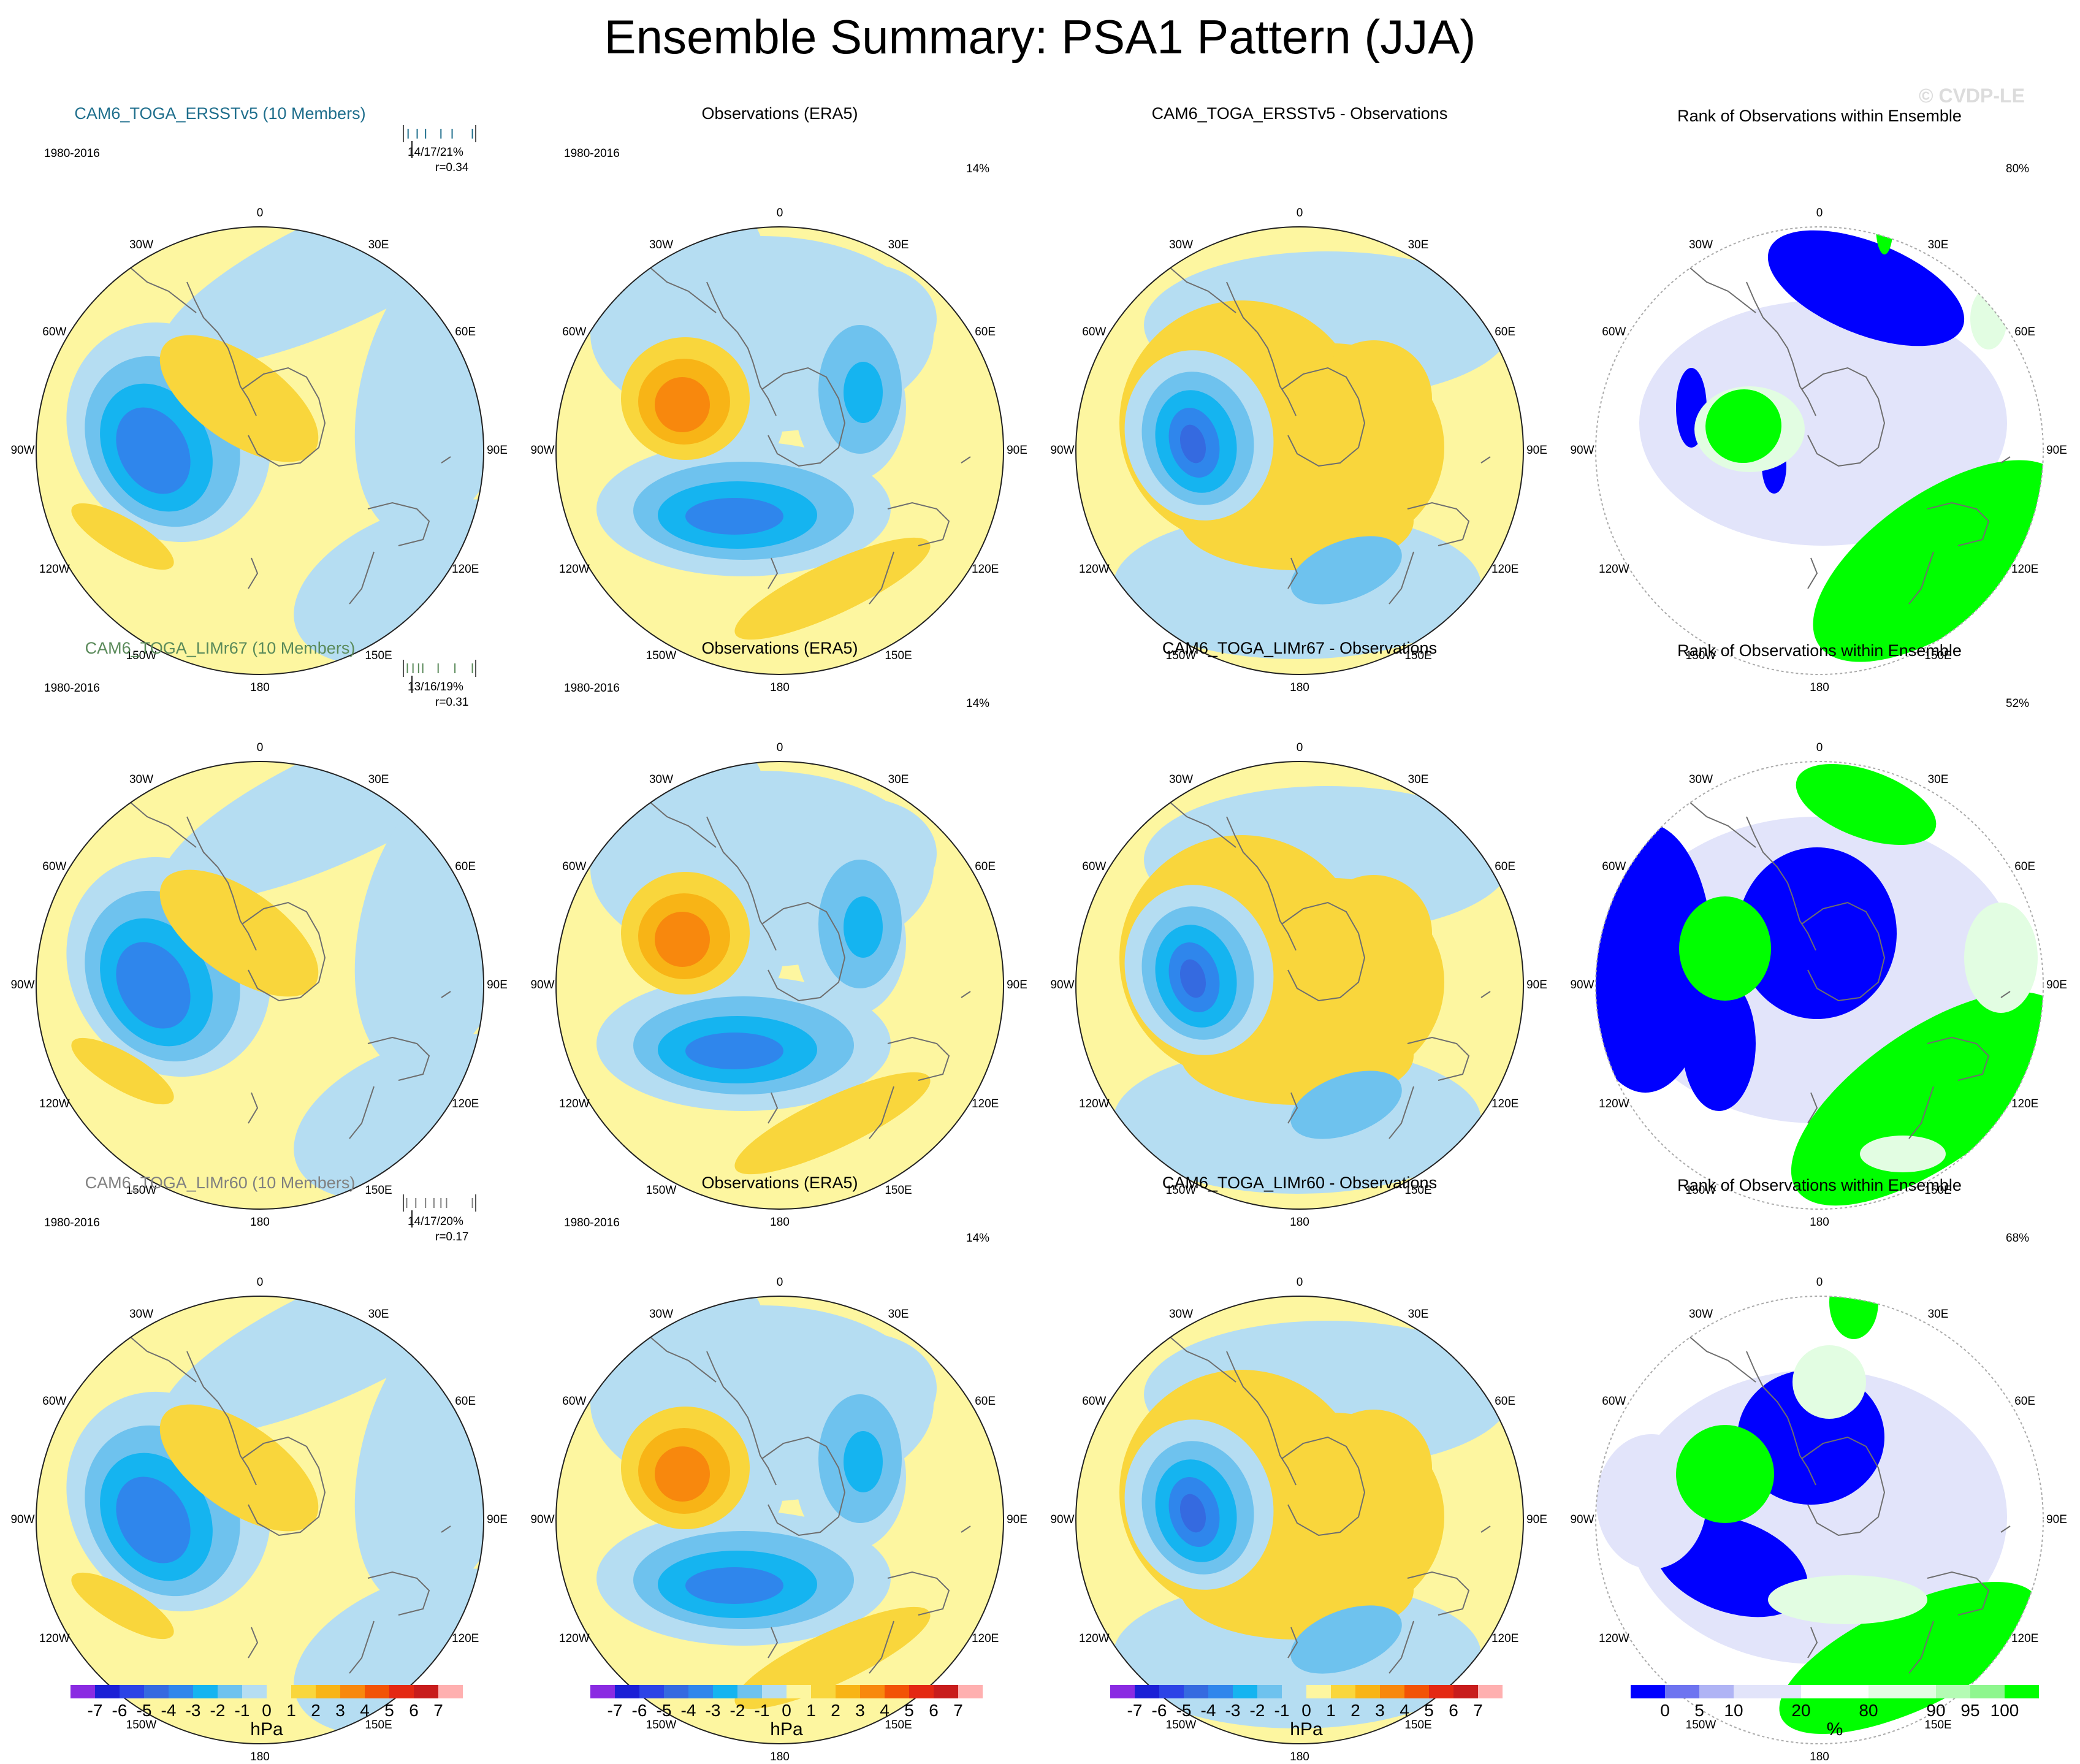 This screenshot has height=1764, width=2080. I want to click on model-title: CAM6_TOGA_ERSSTv5 (10 Members), so click(220, 113).